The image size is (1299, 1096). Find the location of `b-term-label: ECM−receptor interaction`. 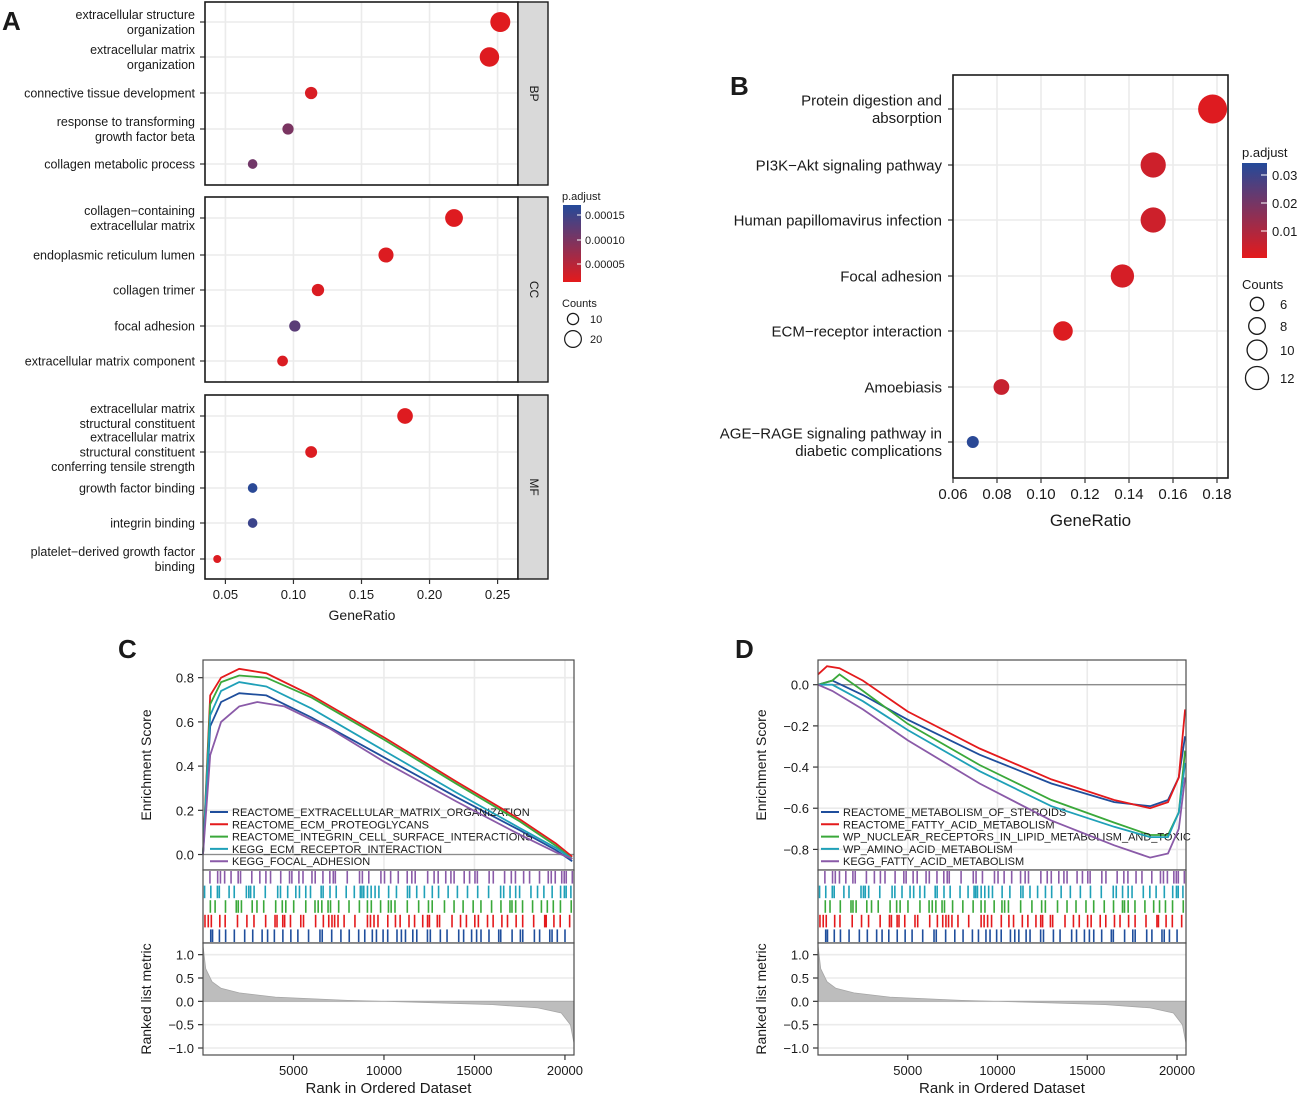

b-term-label: ECM−receptor interaction is located at coordinates (857, 331).